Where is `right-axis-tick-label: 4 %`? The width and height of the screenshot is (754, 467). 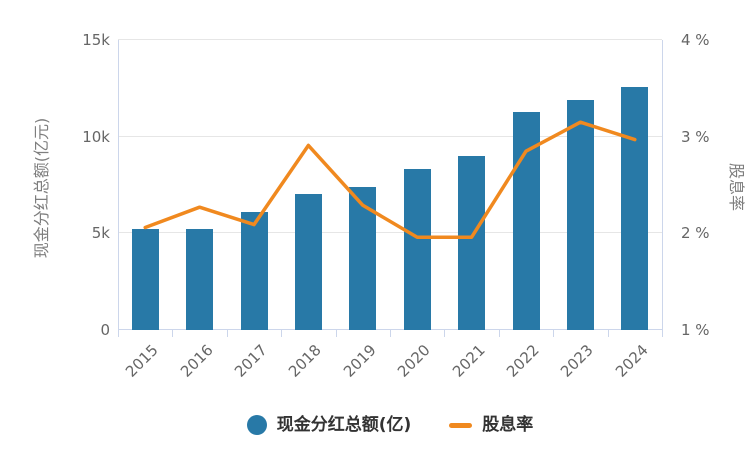
right-axis-tick-label: 4 % is located at coordinates (695, 40).